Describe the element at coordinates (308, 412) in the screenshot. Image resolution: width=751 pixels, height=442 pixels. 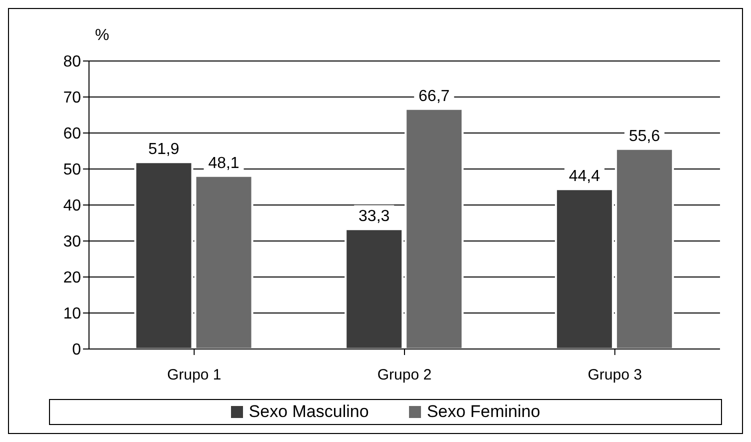
I see `legend-label: Sexo Masculino` at that location.